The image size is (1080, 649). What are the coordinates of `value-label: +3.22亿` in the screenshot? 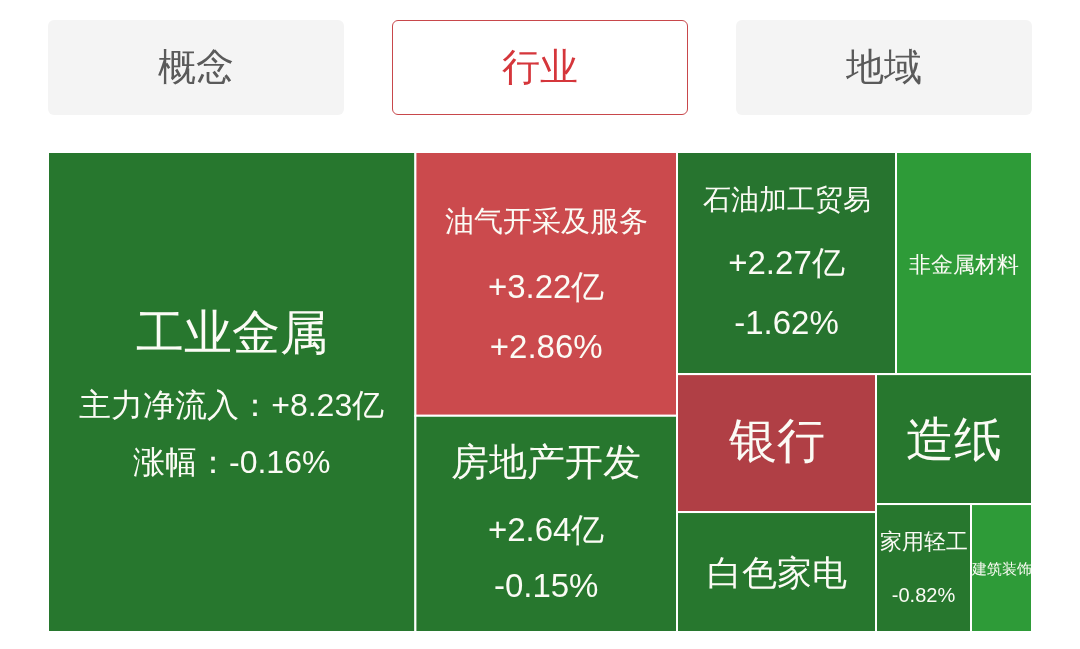 It's located at (546, 286).